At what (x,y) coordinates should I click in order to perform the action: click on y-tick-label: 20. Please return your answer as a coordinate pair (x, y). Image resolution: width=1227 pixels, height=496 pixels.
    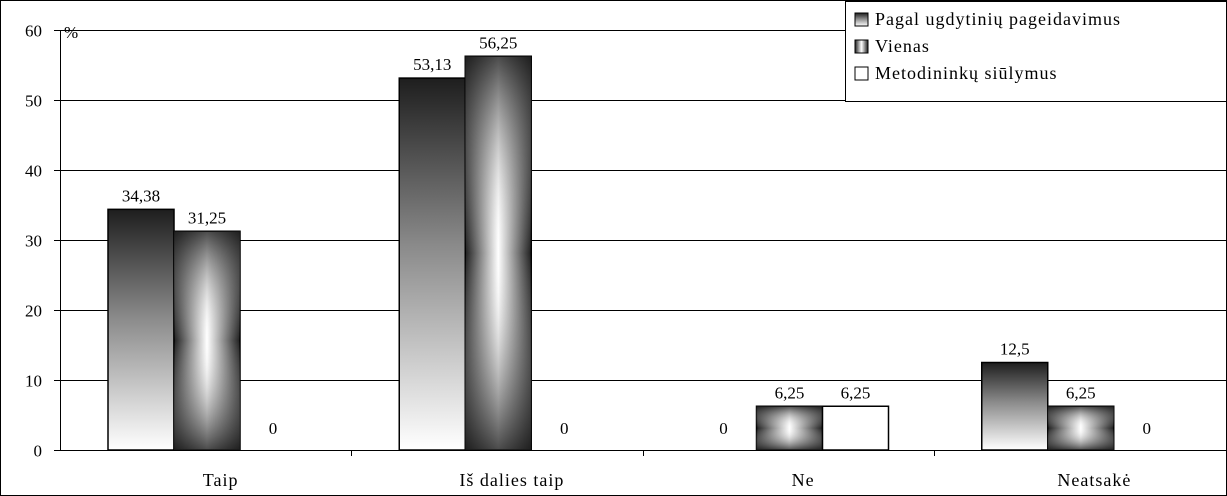
    Looking at the image, I should click on (33, 311).